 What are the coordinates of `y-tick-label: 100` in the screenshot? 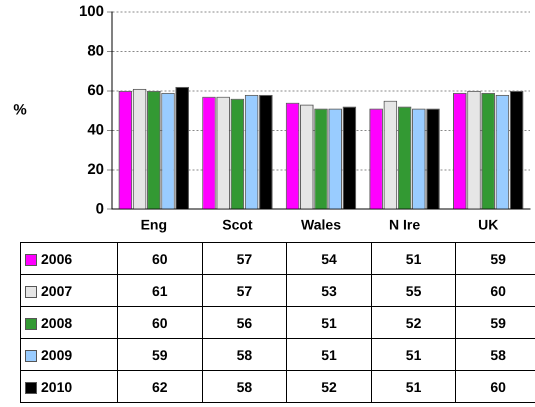 It's located at (91, 11).